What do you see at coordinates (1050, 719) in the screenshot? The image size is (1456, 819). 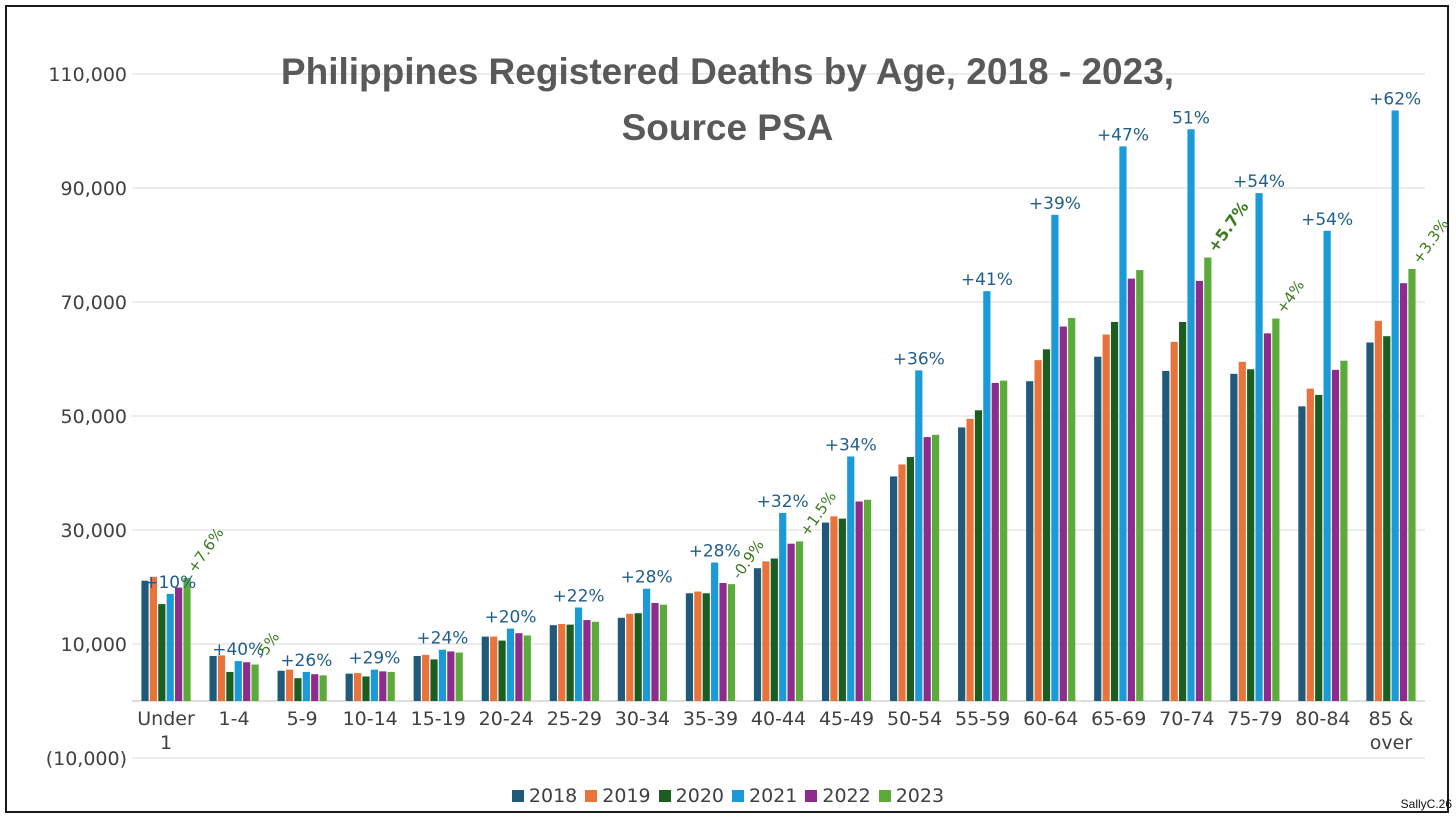 I see `x-tick-label: 60-64` at bounding box center [1050, 719].